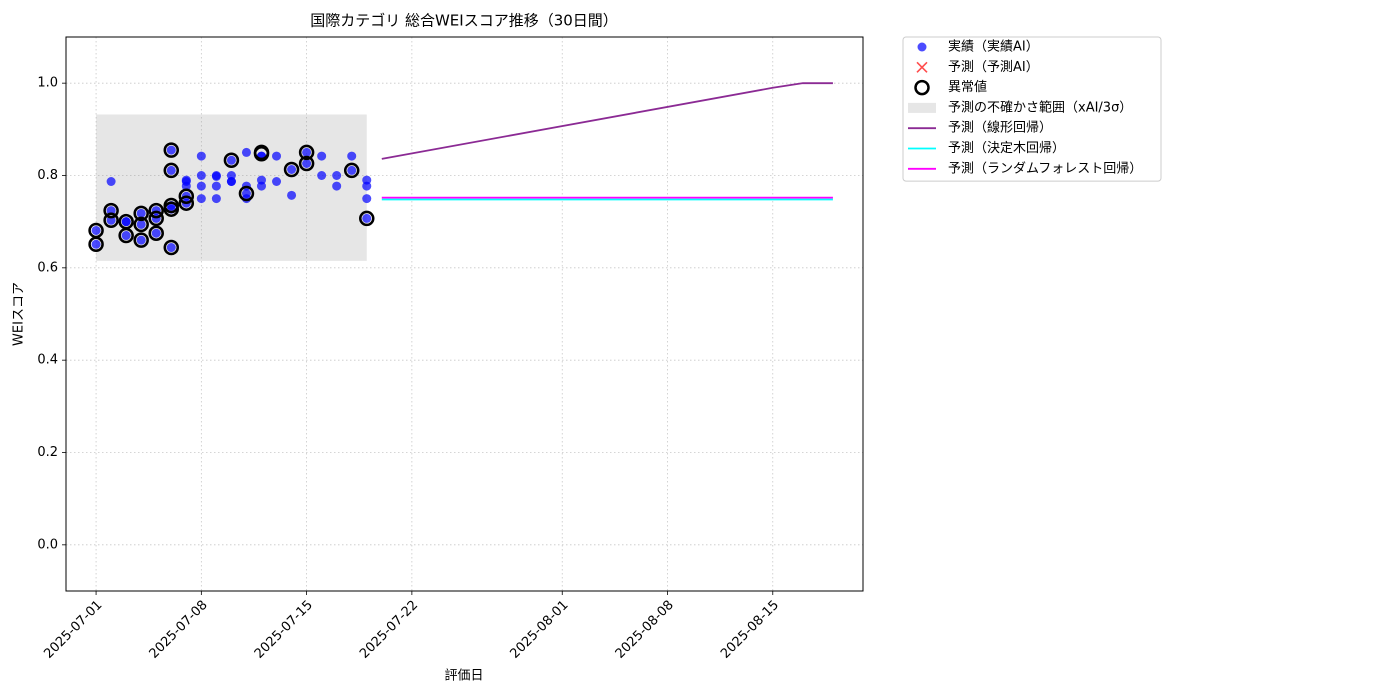 Image resolution: width=1400 pixels, height=700 pixels. What do you see at coordinates (607, 121) in the screenshot?
I see `forecast-line` at bounding box center [607, 121].